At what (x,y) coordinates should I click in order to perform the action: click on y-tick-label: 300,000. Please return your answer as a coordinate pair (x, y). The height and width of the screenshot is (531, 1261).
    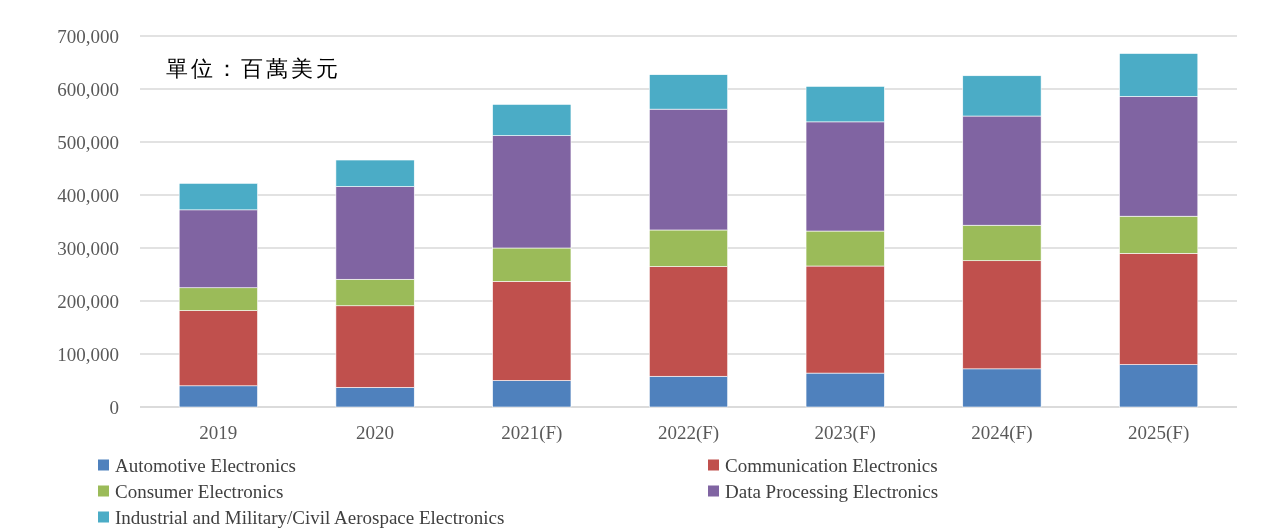
    Looking at the image, I should click on (88, 248).